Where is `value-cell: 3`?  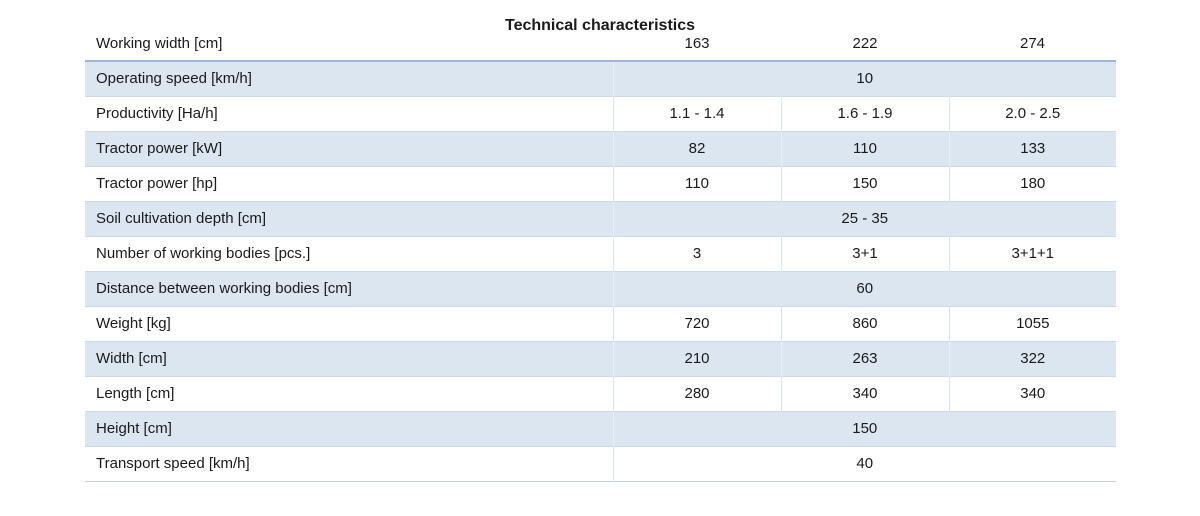
value-cell: 3 is located at coordinates (696, 253).